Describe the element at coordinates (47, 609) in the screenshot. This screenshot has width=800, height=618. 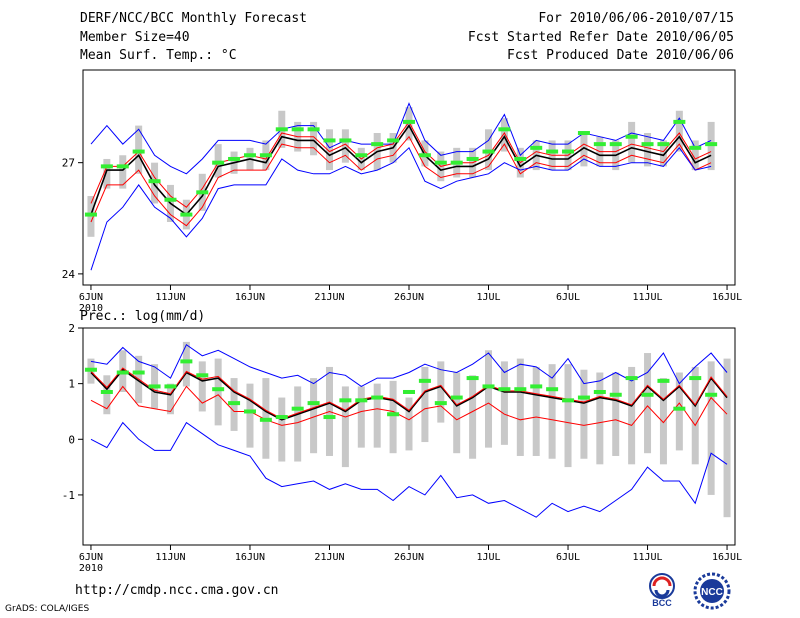
I see `grads-credit: GrADS: COLA/IGES` at that location.